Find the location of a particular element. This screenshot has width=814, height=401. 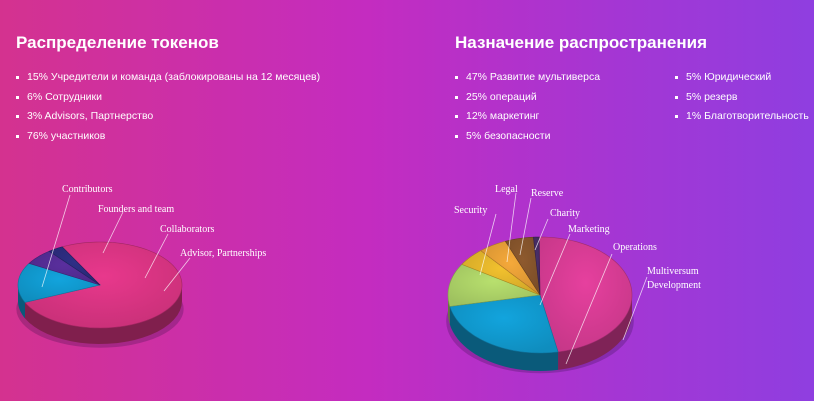

purpose-label-legal: Legal is located at coordinates (506, 189).